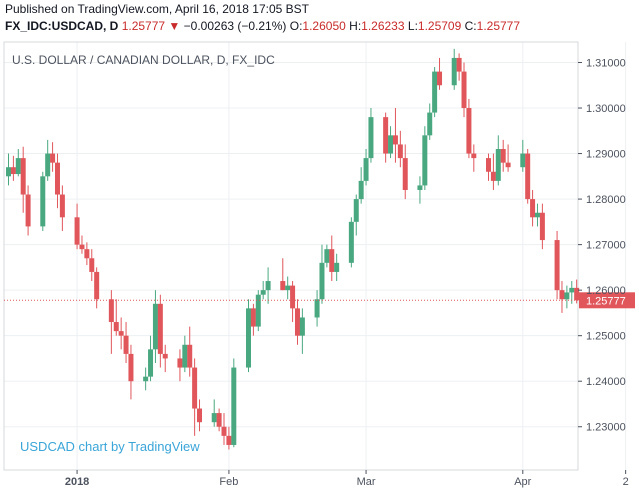 The image size is (639, 492). Describe the element at coordinates (383, 26) in the screenshot. I see `high-value: 1.26233` at that location.